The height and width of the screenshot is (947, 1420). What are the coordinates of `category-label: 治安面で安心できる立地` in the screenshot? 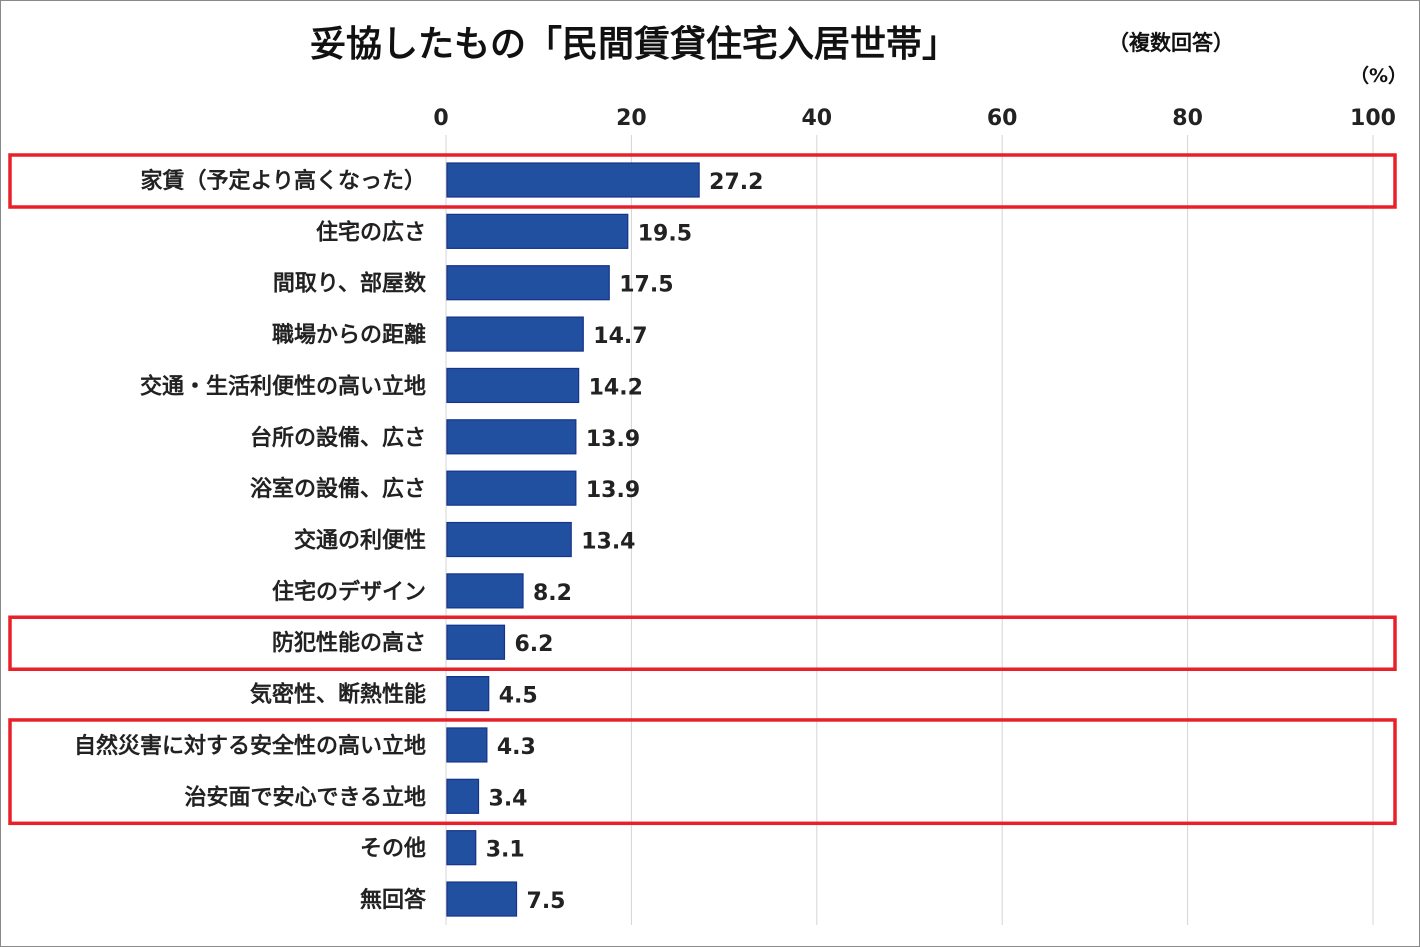 It's located at (305, 797).